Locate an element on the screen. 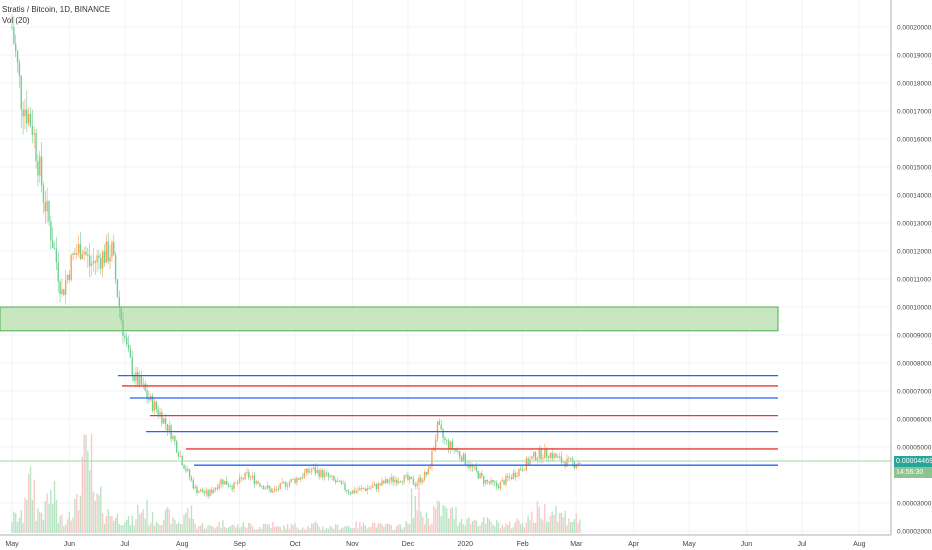 Image resolution: width=932 pixels, height=550 pixels. time-tick-label: Jun is located at coordinates (746, 544).